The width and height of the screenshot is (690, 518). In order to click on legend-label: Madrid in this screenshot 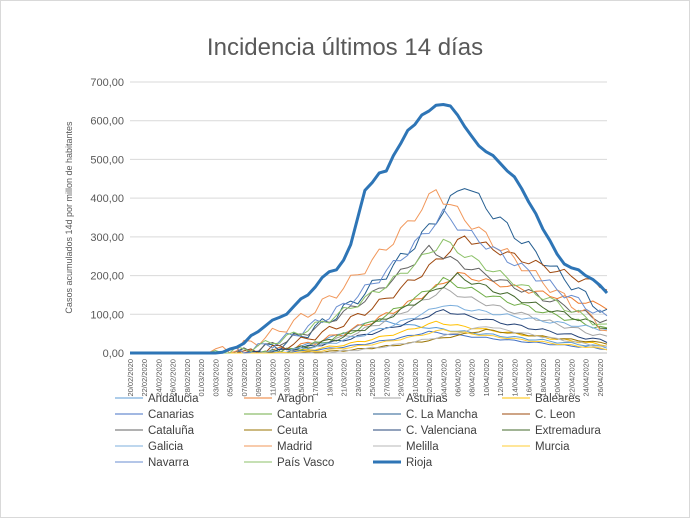, I will do `click(294, 447)`.